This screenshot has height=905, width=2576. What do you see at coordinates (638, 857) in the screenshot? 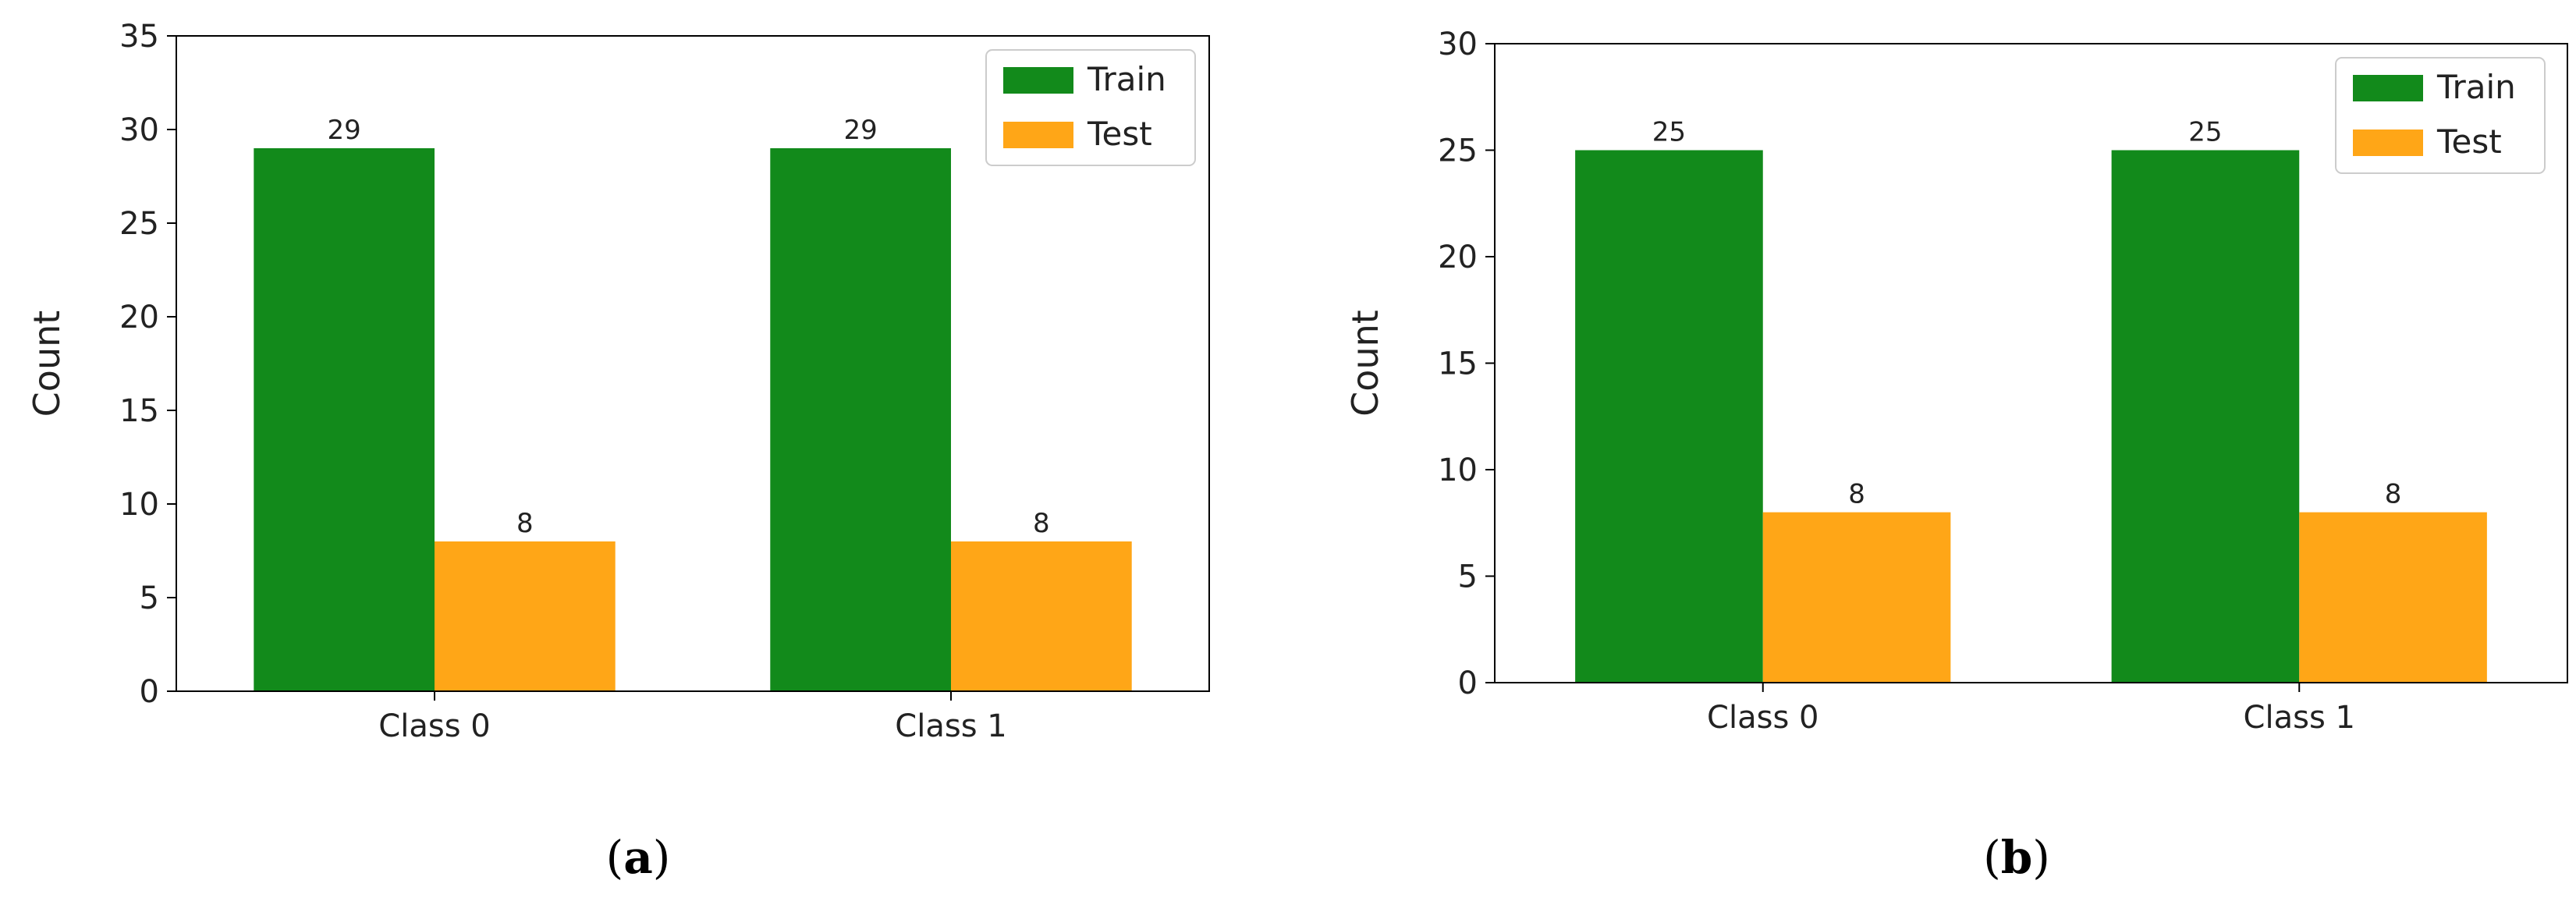
I see `caption-a: (a)` at bounding box center [638, 857].